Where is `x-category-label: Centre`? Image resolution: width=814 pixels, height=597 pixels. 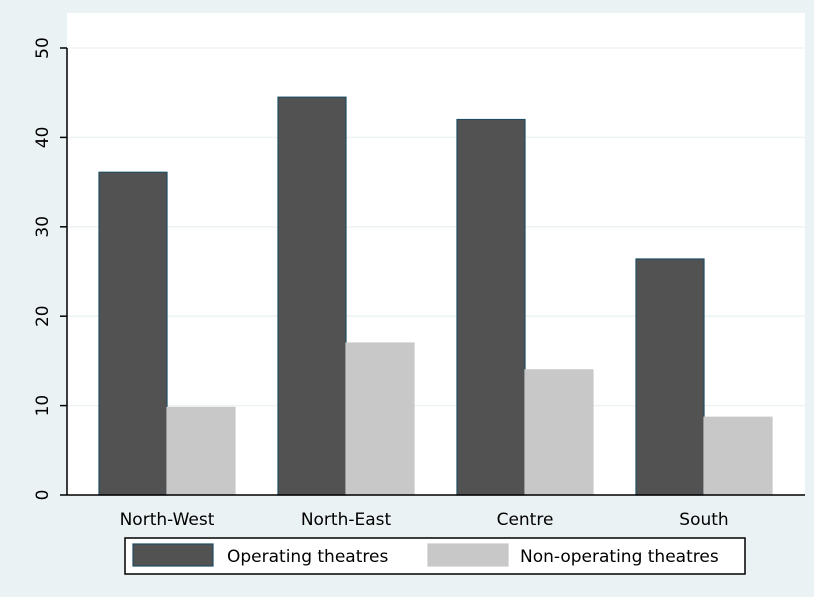
x-category-label: Centre is located at coordinates (525, 520).